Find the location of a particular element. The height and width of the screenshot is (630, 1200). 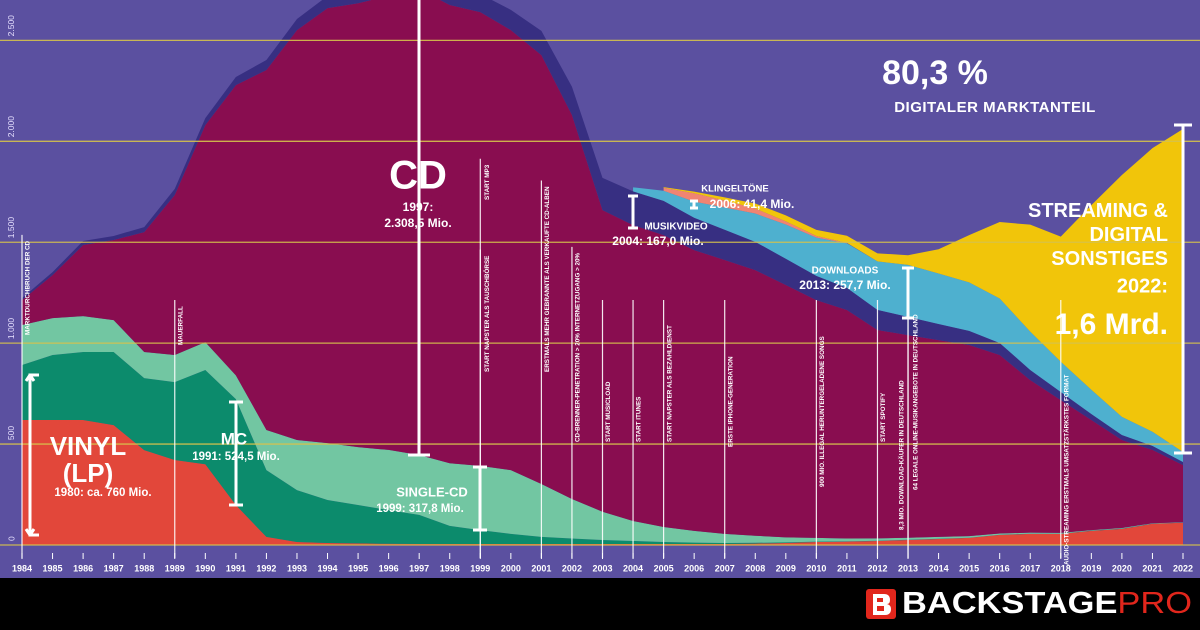

x-tick-label: 2003 is located at coordinates (602, 568).